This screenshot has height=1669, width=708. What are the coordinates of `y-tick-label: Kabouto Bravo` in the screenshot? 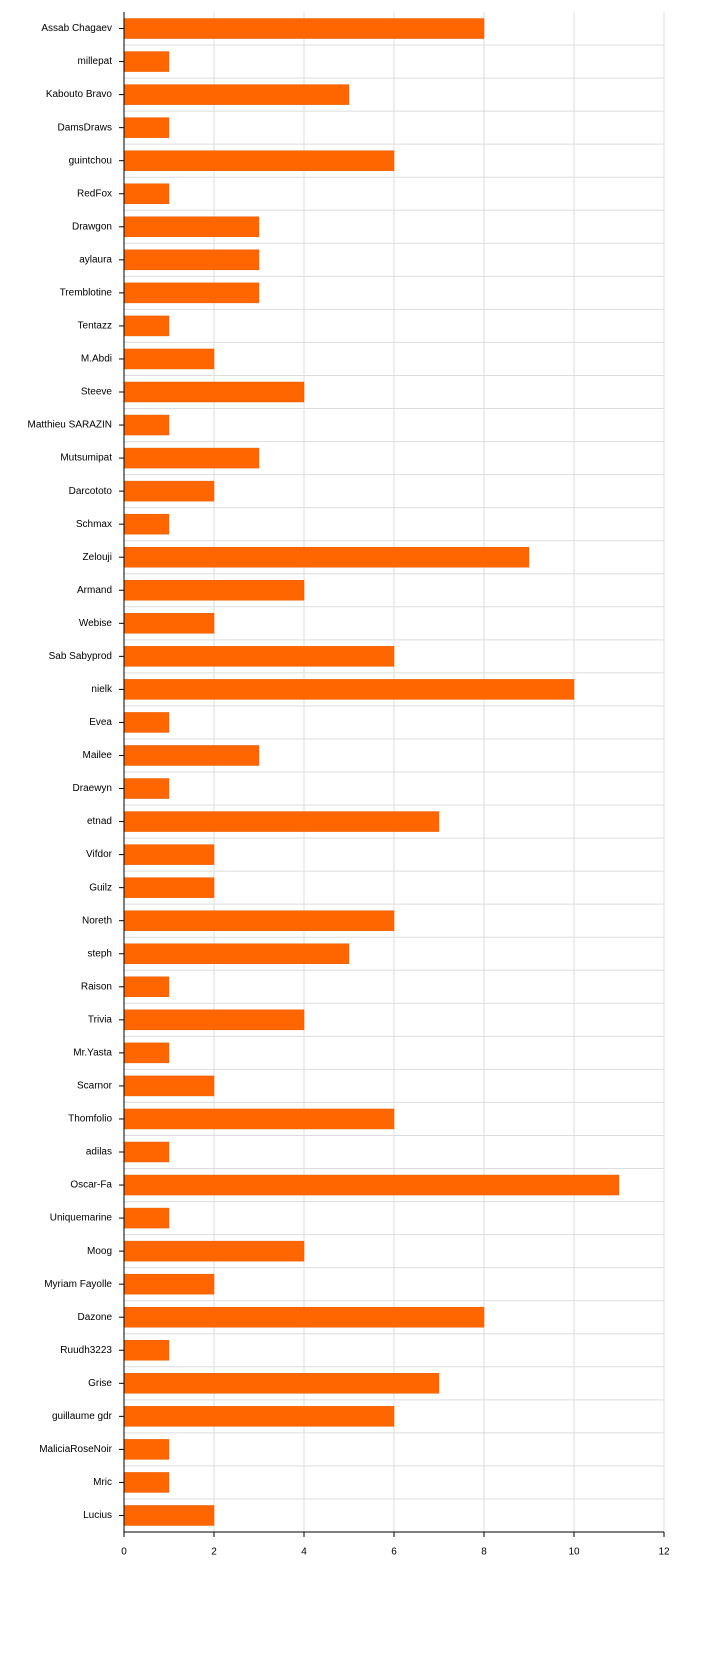 It's located at (79, 94).